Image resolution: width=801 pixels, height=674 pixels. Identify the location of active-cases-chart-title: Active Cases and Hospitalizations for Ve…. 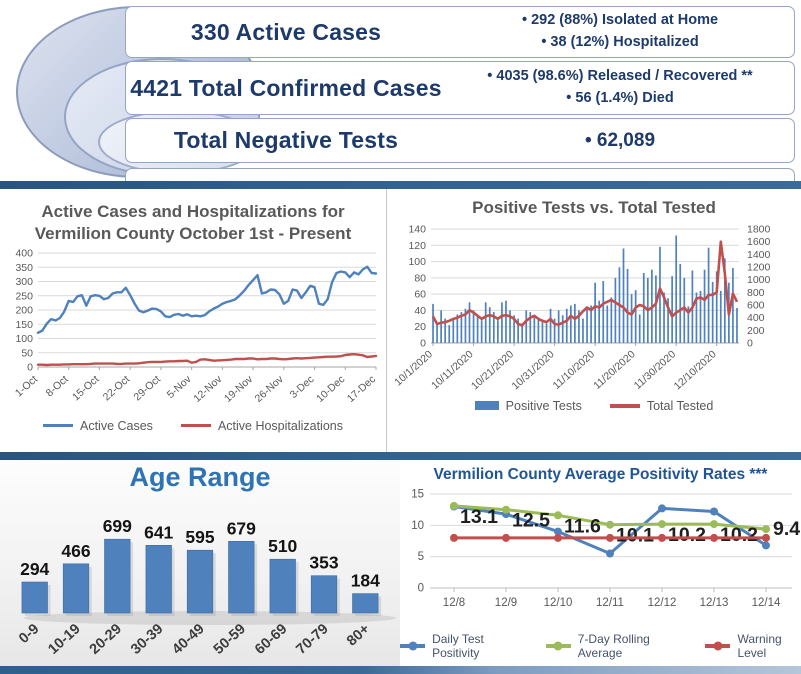
(193, 222).